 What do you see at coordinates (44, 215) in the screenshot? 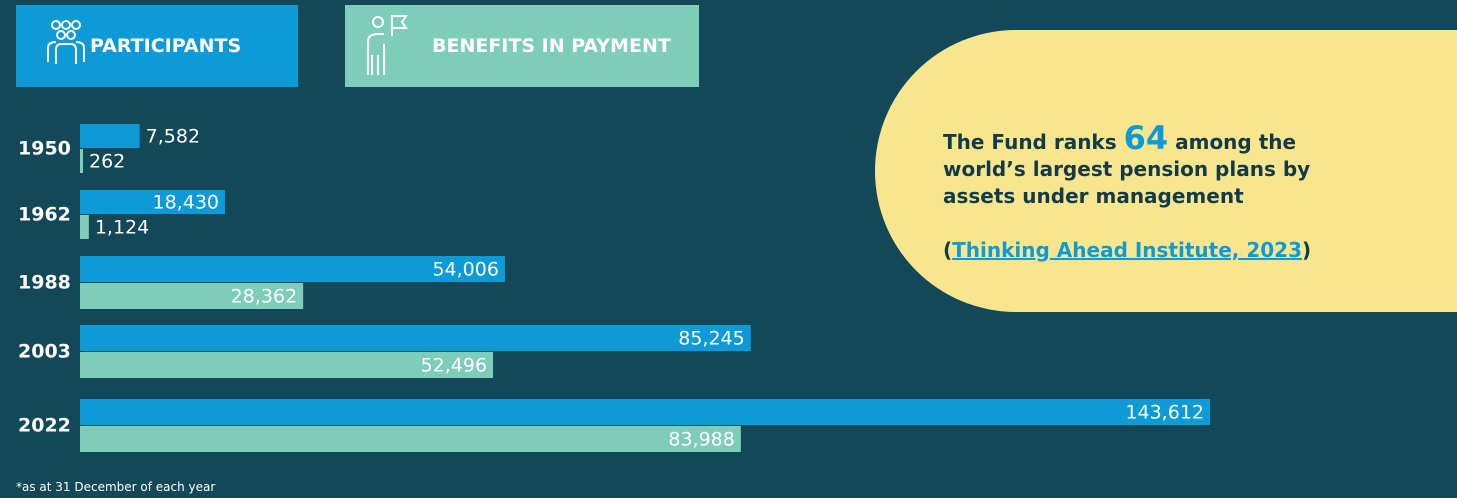
I see `y-tick-label: 1962` at bounding box center [44, 215].